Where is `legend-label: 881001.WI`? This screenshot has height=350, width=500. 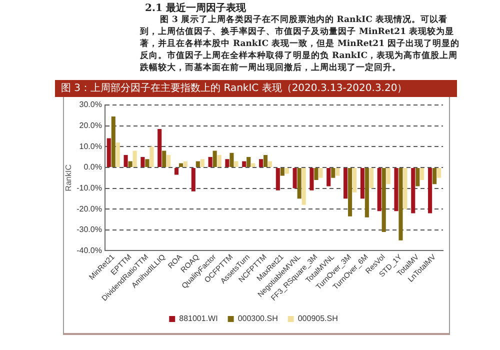
legend-label: 881001.WI is located at coordinates (198, 319).